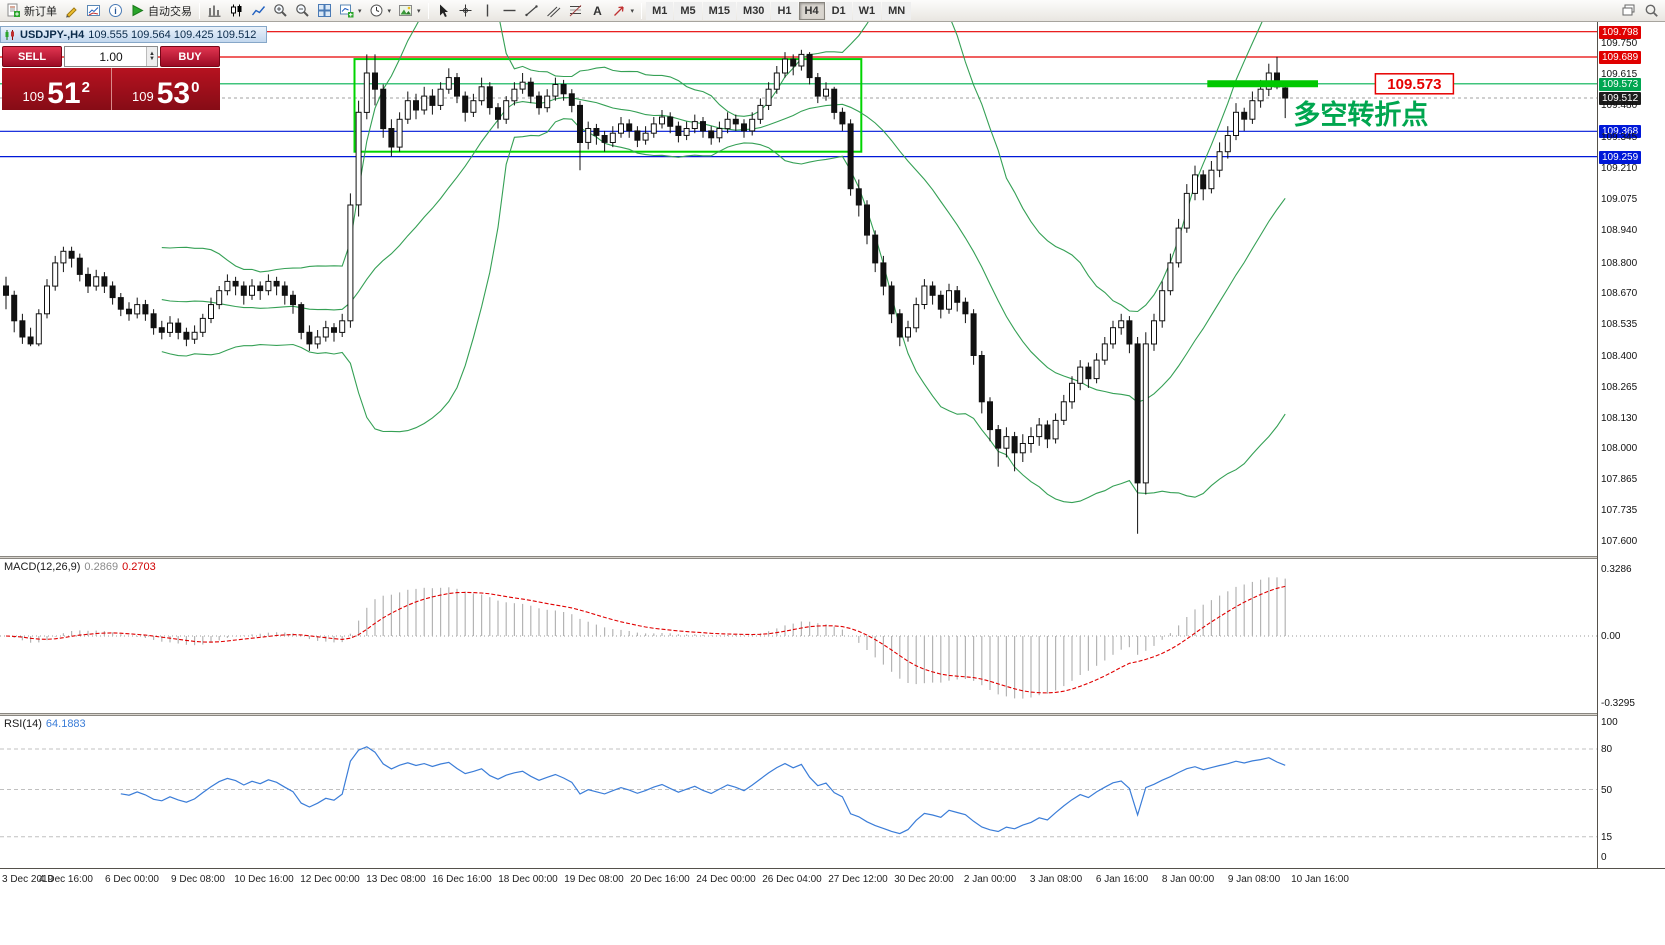 This screenshot has height=945, width=1665. What do you see at coordinates (236, 11) in the screenshot?
I see `candlestick-chart-button` at bounding box center [236, 11].